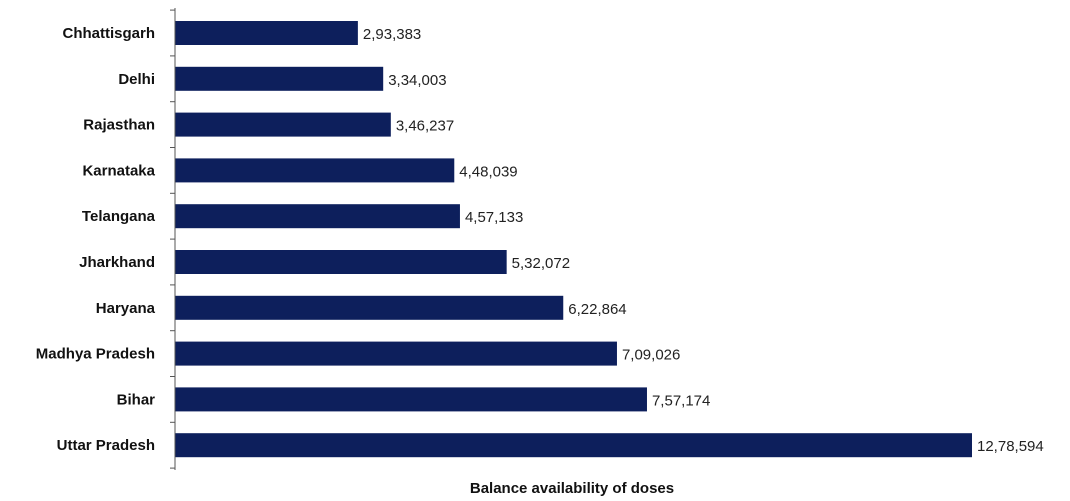 This screenshot has width=1070, height=501. Describe the element at coordinates (95, 354) in the screenshot. I see `category-label: Madhya Pradesh` at that location.